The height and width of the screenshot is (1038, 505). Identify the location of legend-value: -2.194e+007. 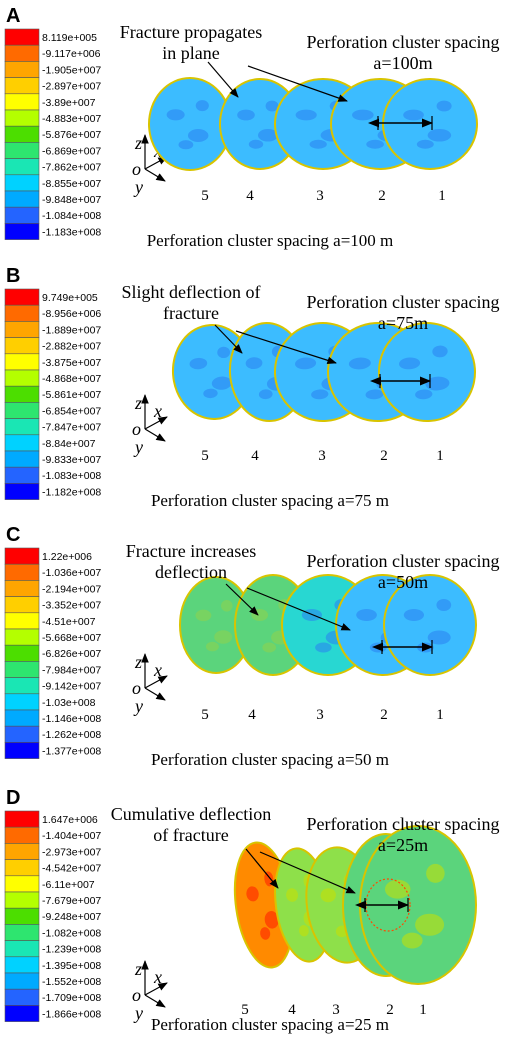
(71, 589).